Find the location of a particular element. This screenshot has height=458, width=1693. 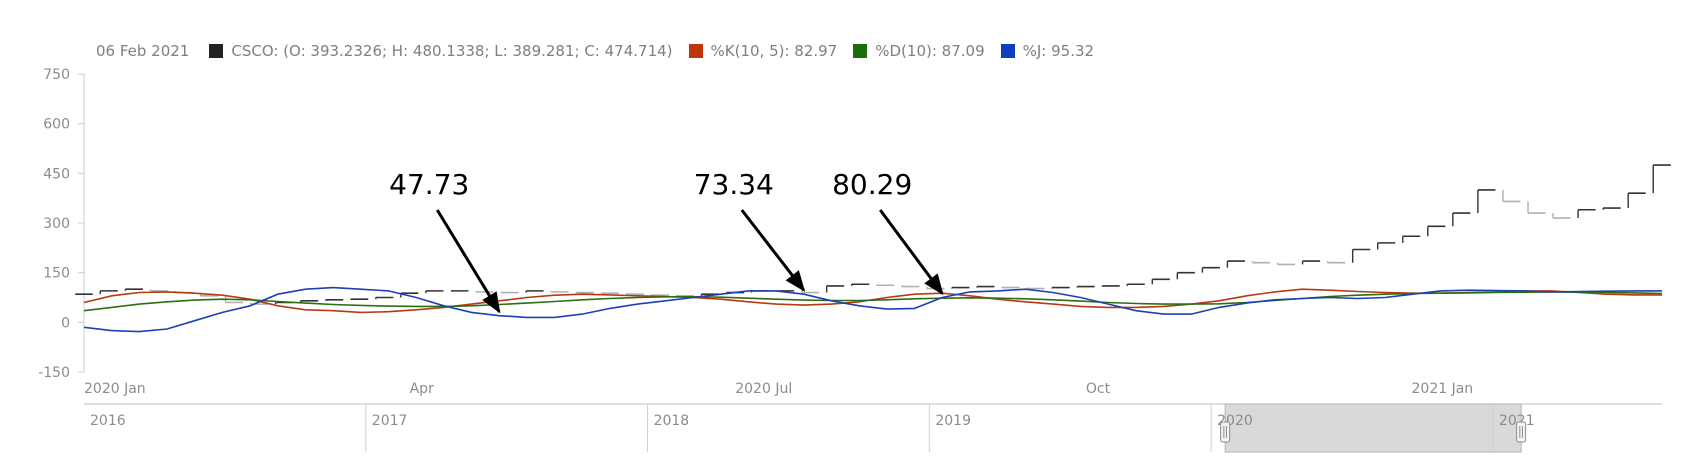

navigator-year-label: 2016 is located at coordinates (108, 421).